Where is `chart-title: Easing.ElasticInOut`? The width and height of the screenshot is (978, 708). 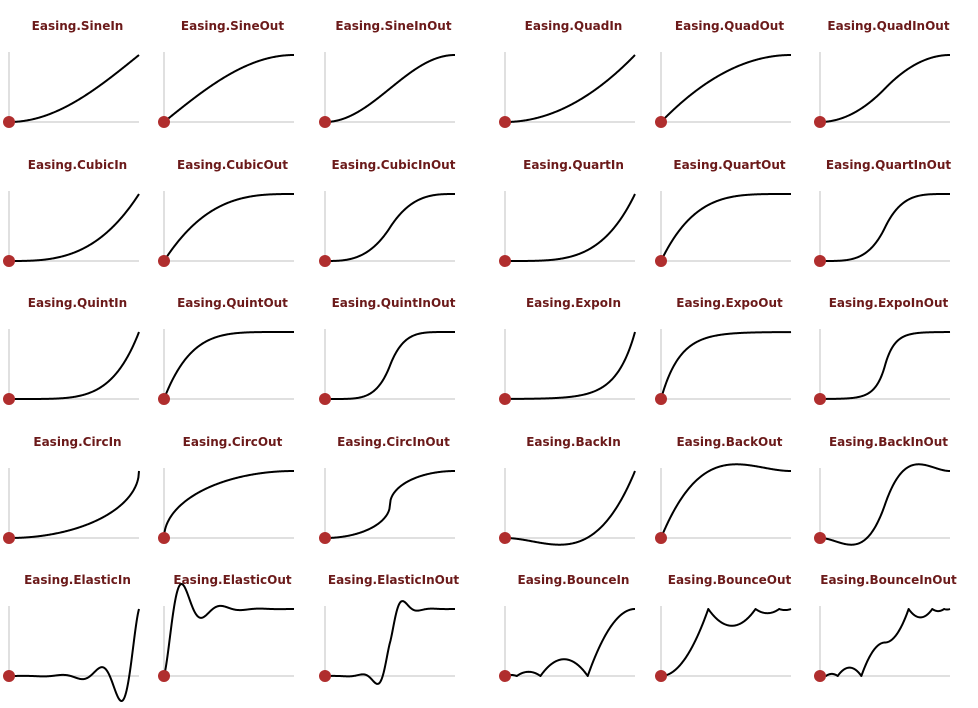
chart-title: Easing.ElasticInOut is located at coordinates (393, 580).